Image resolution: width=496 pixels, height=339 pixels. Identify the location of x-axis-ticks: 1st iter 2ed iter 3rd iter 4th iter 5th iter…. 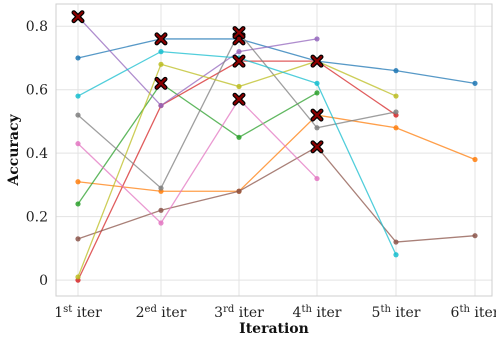
(275, 312).